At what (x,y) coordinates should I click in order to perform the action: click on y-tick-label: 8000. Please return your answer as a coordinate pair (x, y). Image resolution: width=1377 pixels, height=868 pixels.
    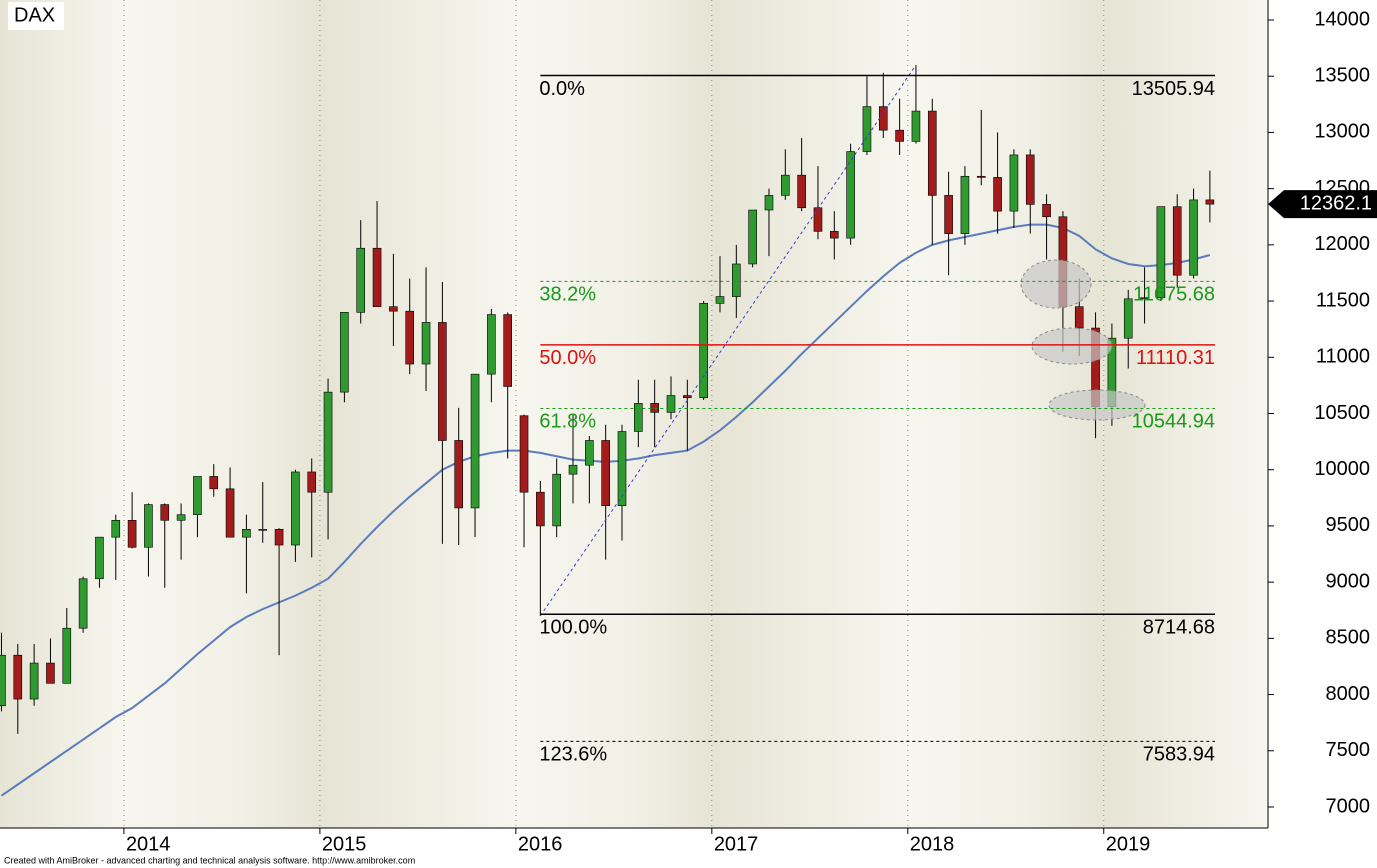
    Looking at the image, I should click on (1348, 694).